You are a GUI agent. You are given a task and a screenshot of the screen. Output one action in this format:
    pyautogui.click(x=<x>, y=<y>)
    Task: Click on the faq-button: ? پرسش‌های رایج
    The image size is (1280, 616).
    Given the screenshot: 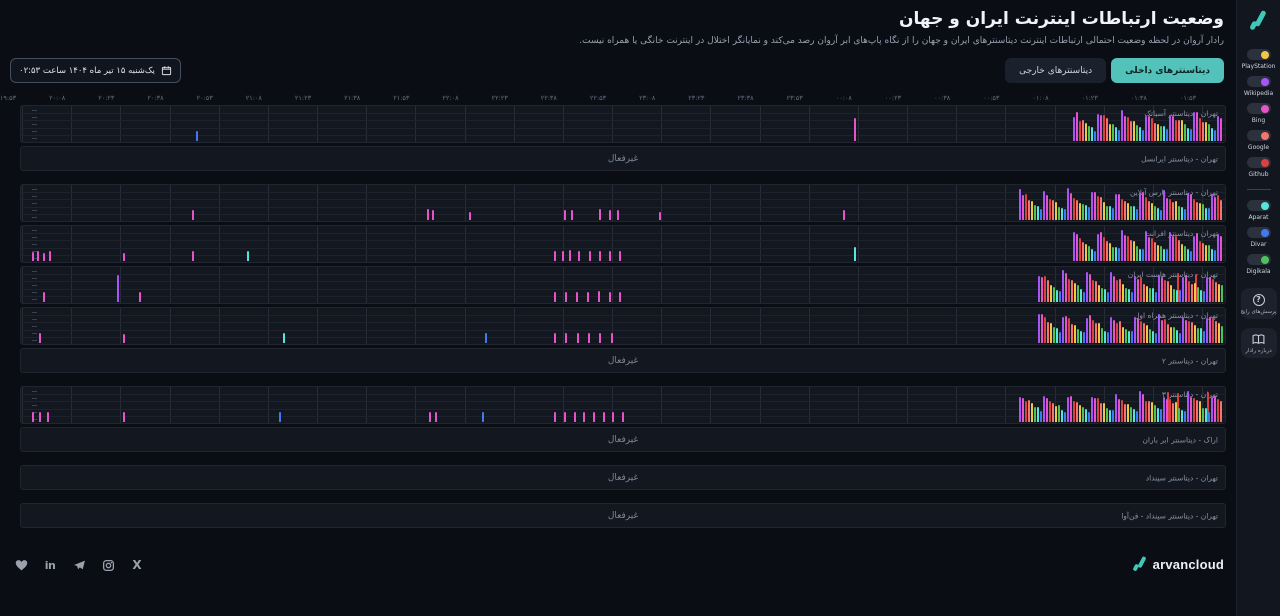 What is the action you would take?
    pyautogui.click(x=1258, y=303)
    